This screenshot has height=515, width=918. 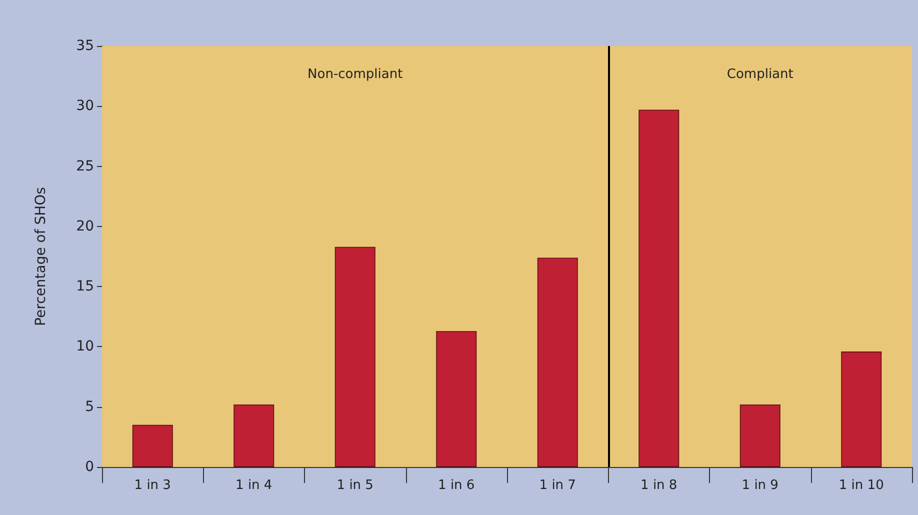 What do you see at coordinates (85, 166) in the screenshot?
I see `y-tick-label: 25` at bounding box center [85, 166].